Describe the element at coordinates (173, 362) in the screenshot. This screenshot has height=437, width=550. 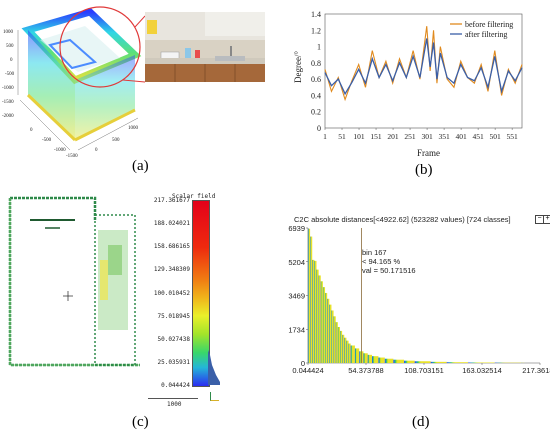
I see `colorbar-tick-label: 25.035931` at that location.